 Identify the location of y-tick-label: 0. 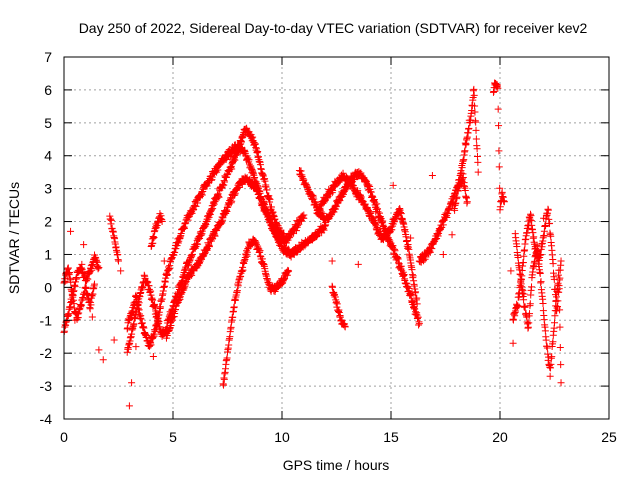
(48, 287).